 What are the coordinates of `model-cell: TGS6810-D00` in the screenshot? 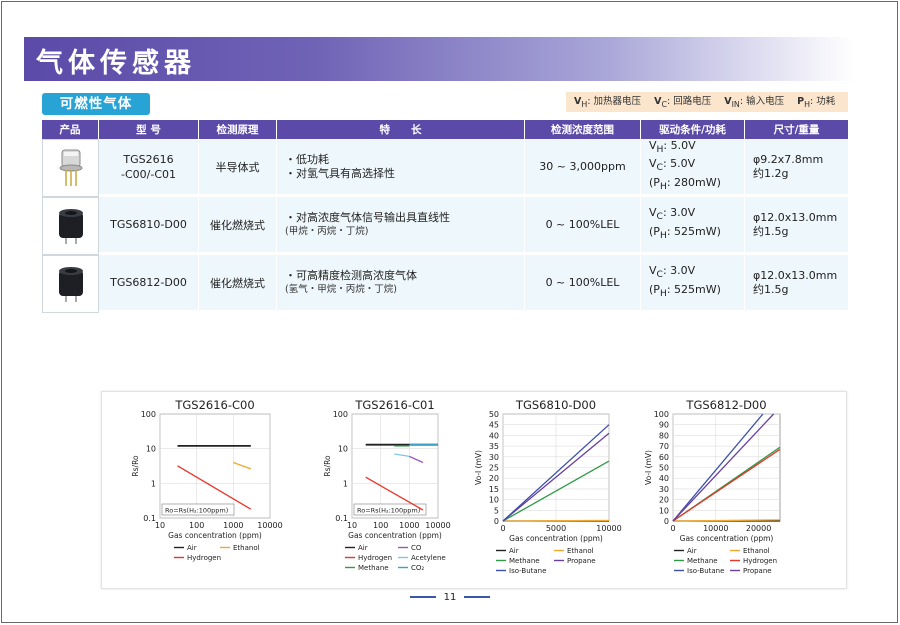 It's located at (149, 226).